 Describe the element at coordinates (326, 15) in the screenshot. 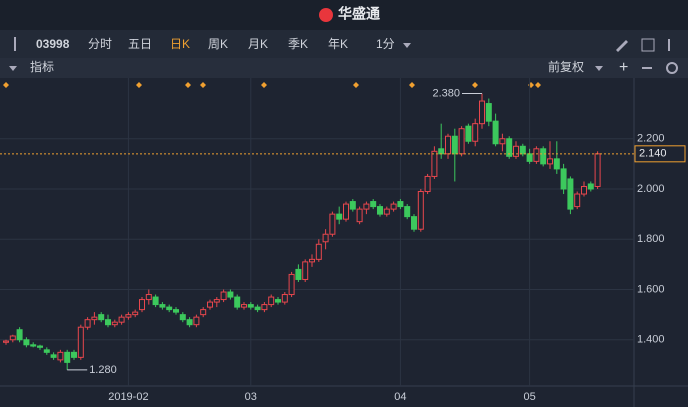

I see `logo` at that location.